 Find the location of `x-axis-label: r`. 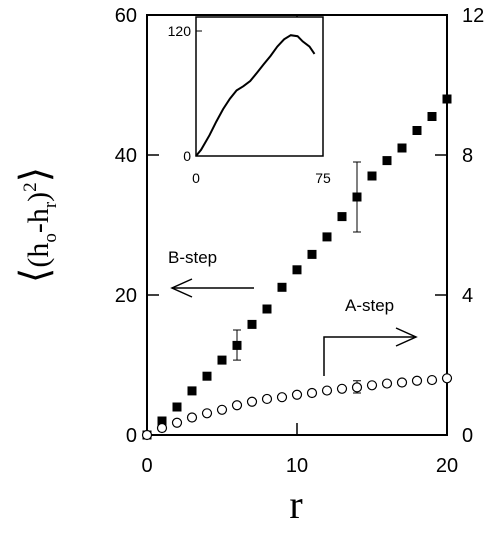

x-axis-label: r is located at coordinates (295, 504).